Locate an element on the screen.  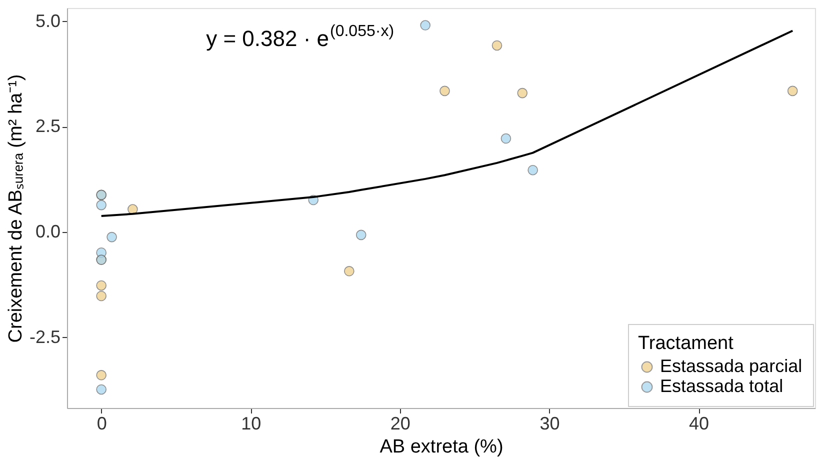
x-tick-label: 10 is located at coordinates (251, 424).